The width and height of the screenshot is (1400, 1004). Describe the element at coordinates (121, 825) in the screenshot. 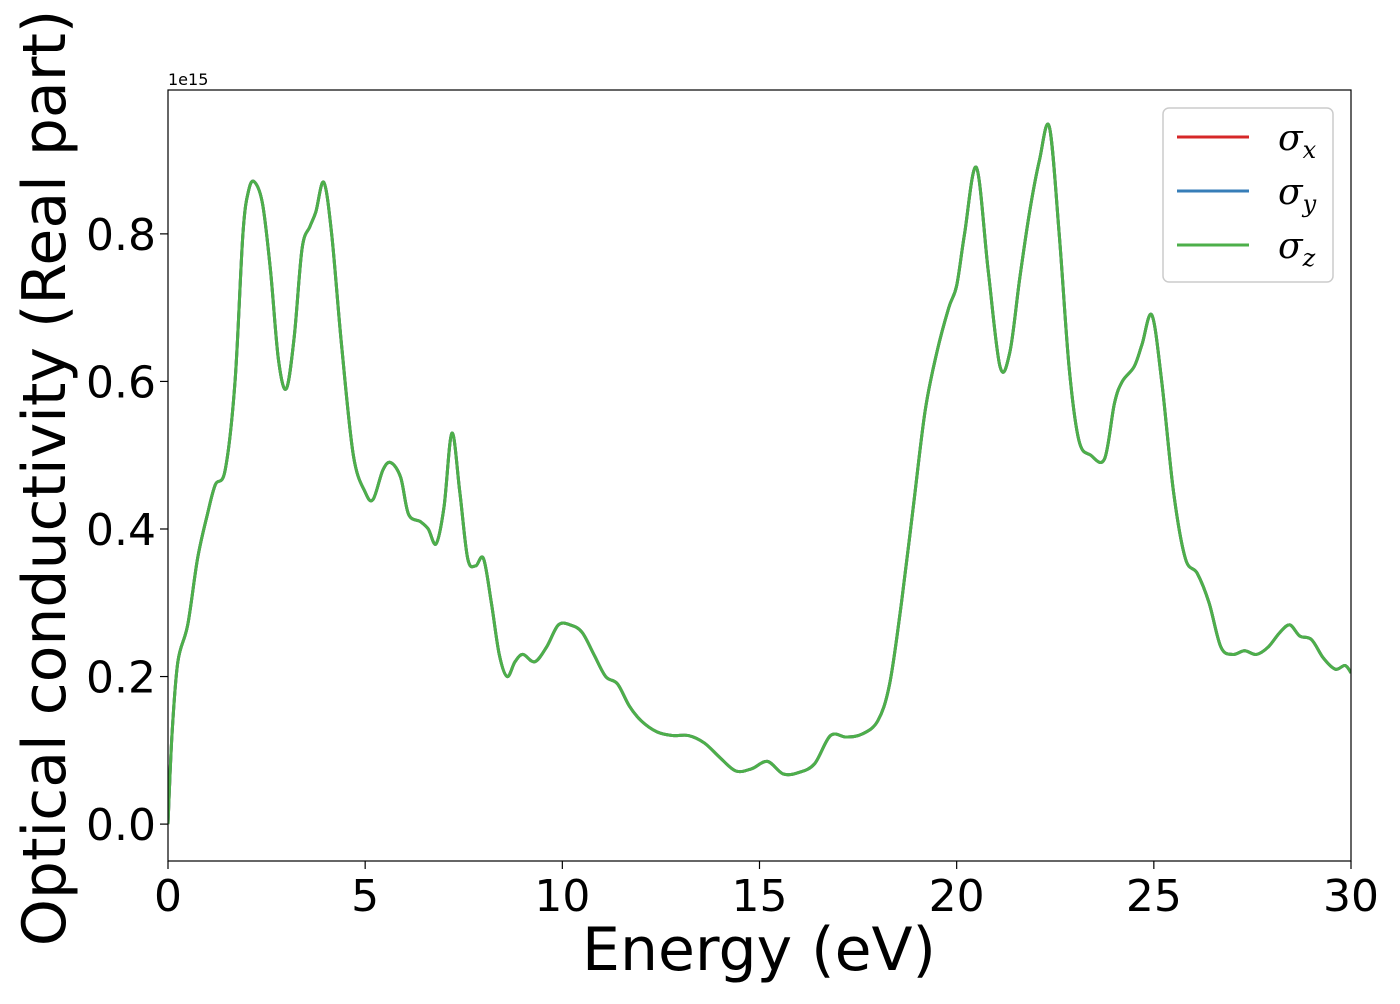

I see `y-tick-label: 0.0` at that location.